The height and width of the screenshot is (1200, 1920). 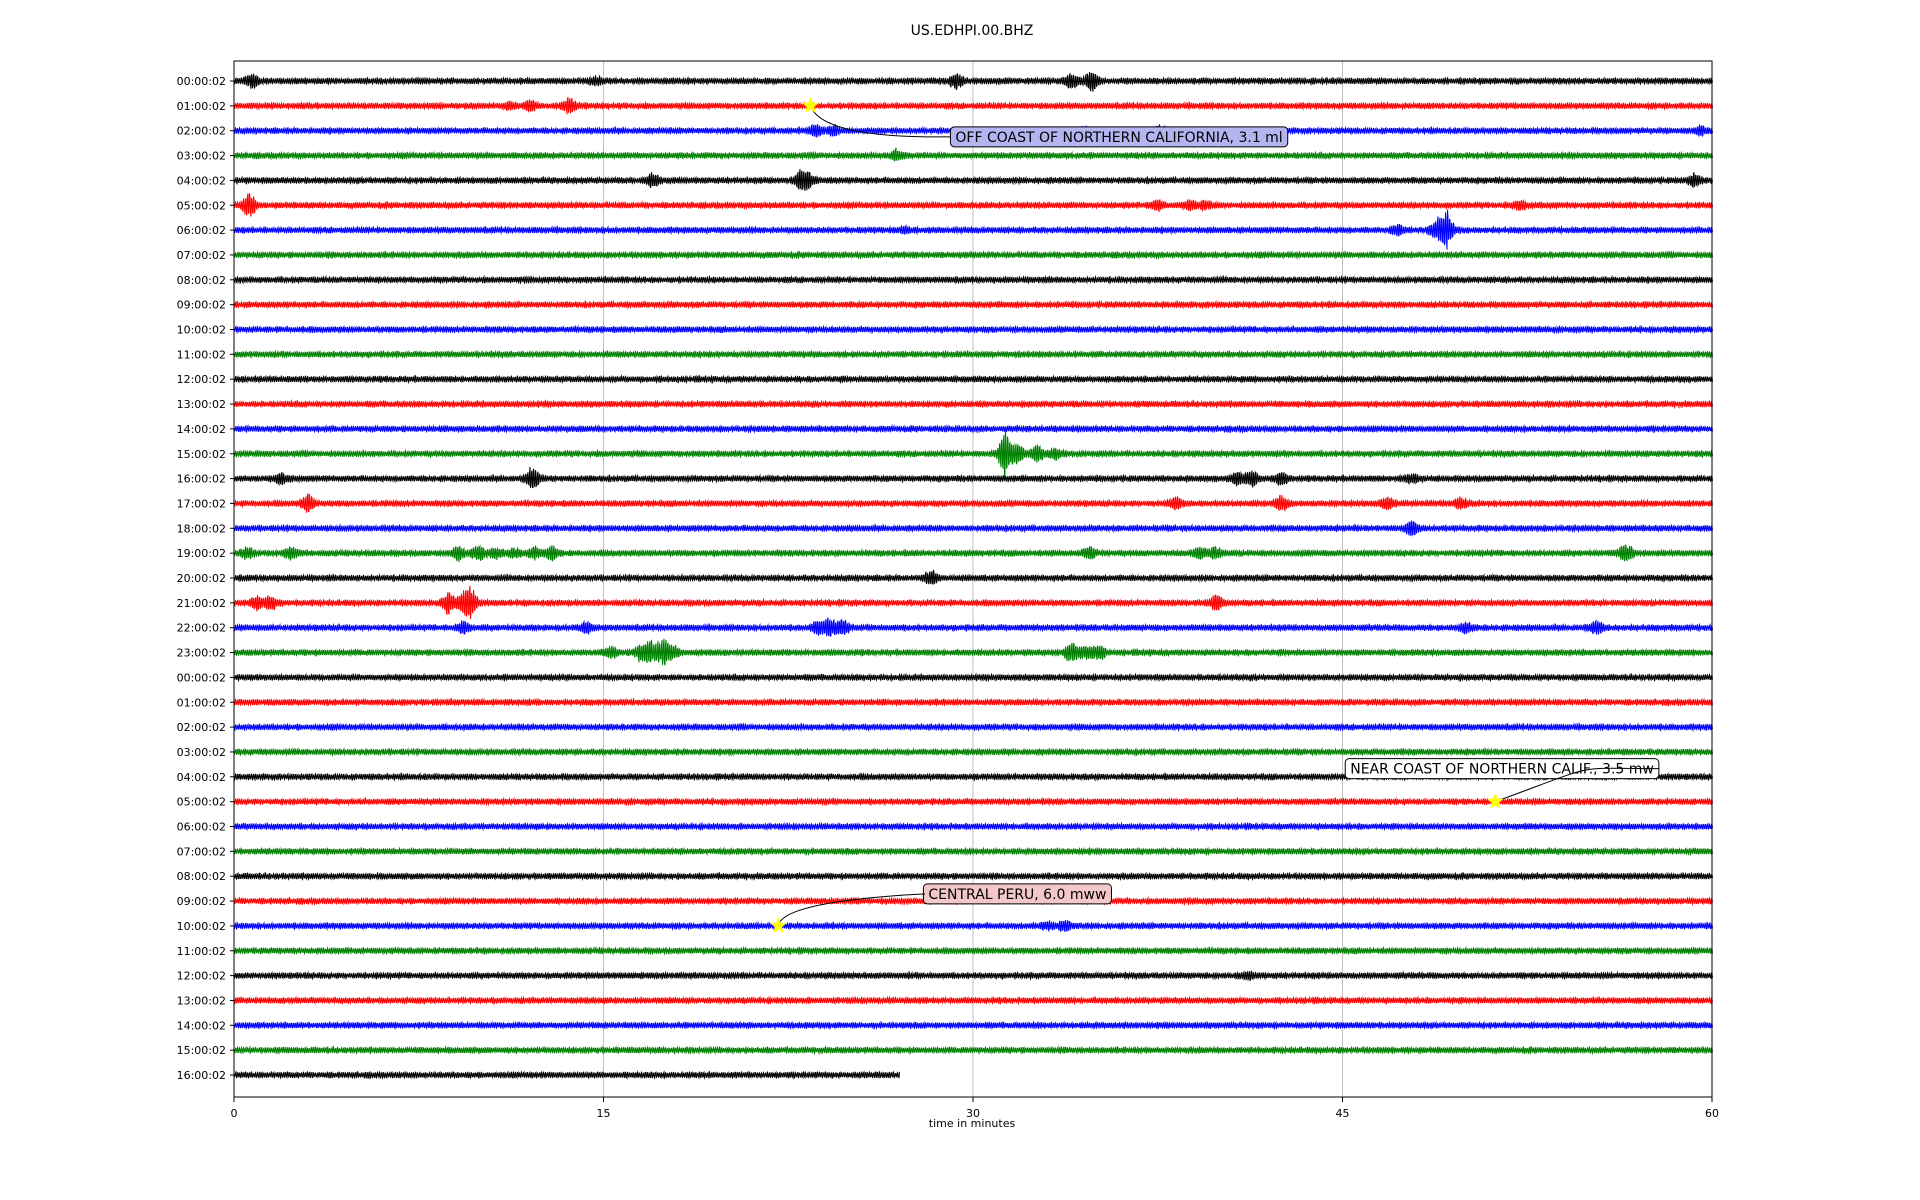 I want to click on row-time-label: 23:00:02, so click(x=201, y=653).